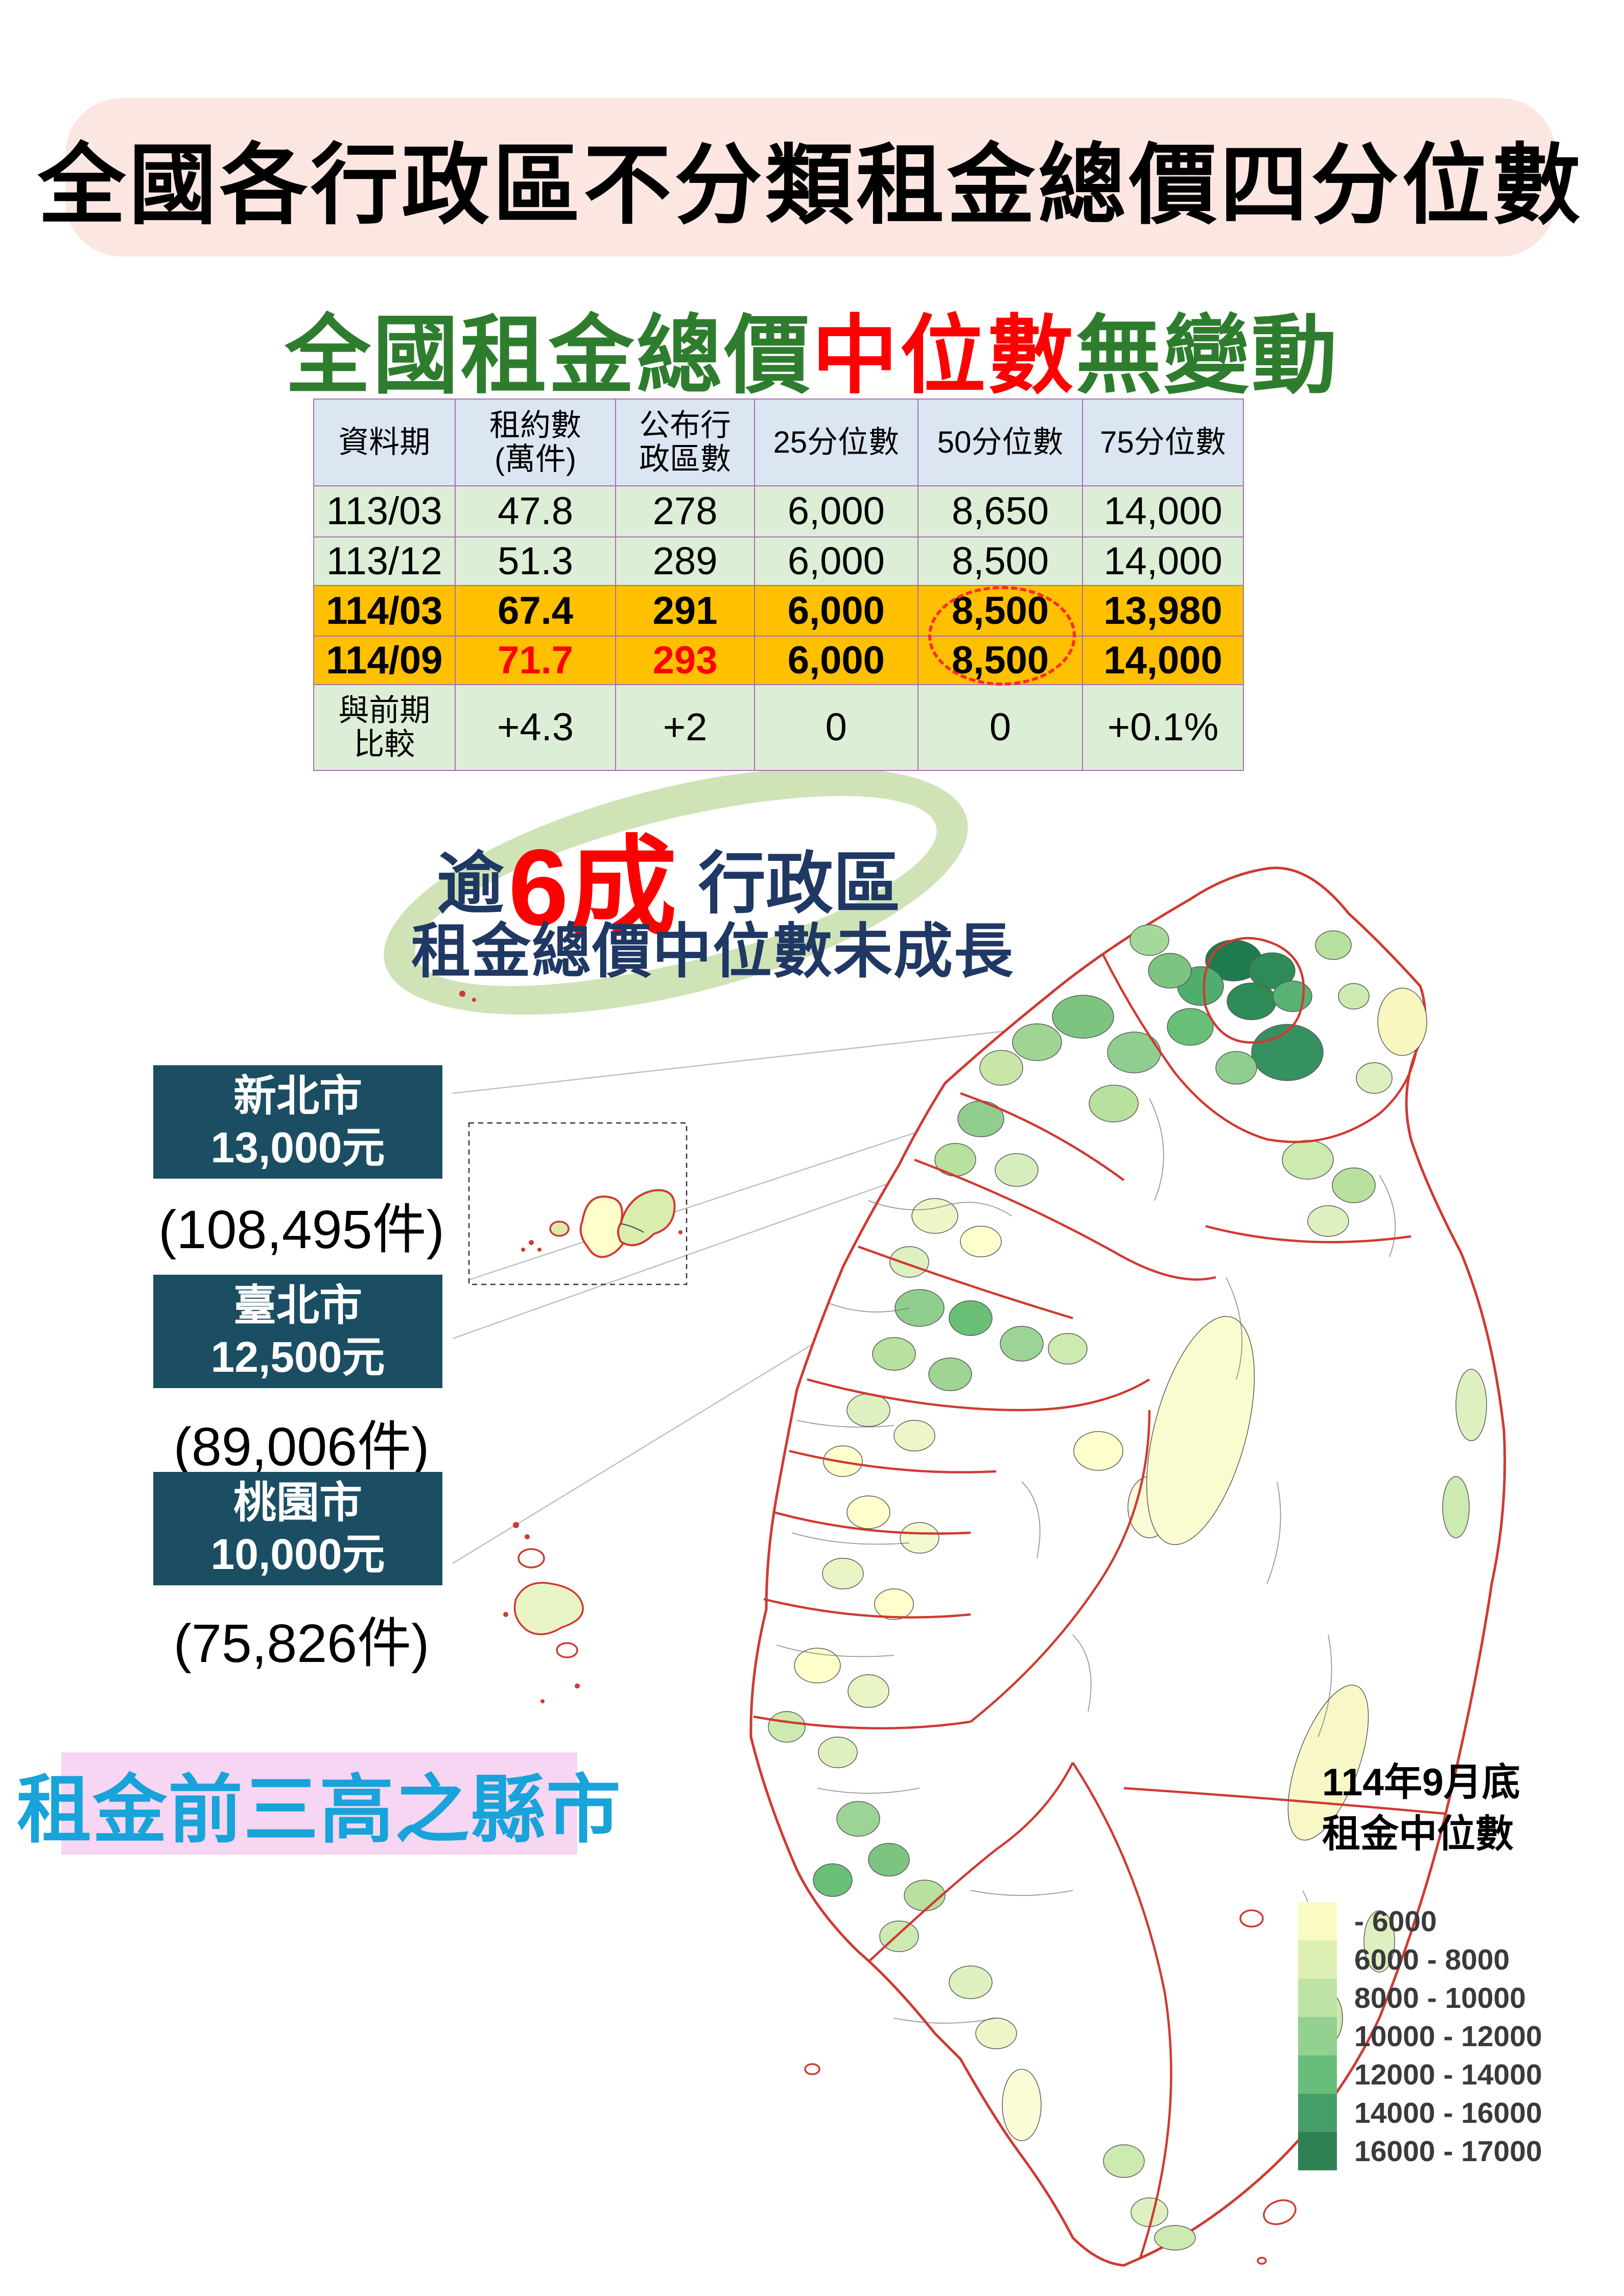 This screenshot has height=2296, width=1624. I want to click on median-highlight-ellipse, so click(1002, 636).